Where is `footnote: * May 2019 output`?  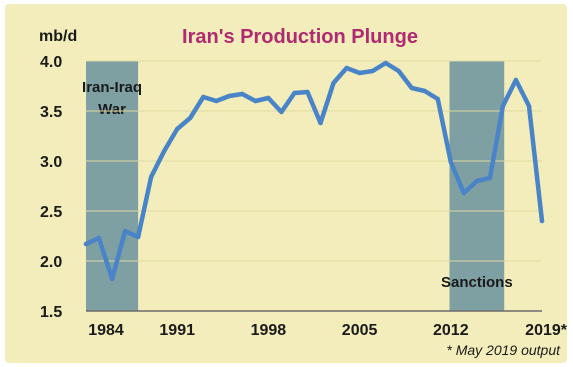 footnote: * May 2019 output is located at coordinates (503, 350).